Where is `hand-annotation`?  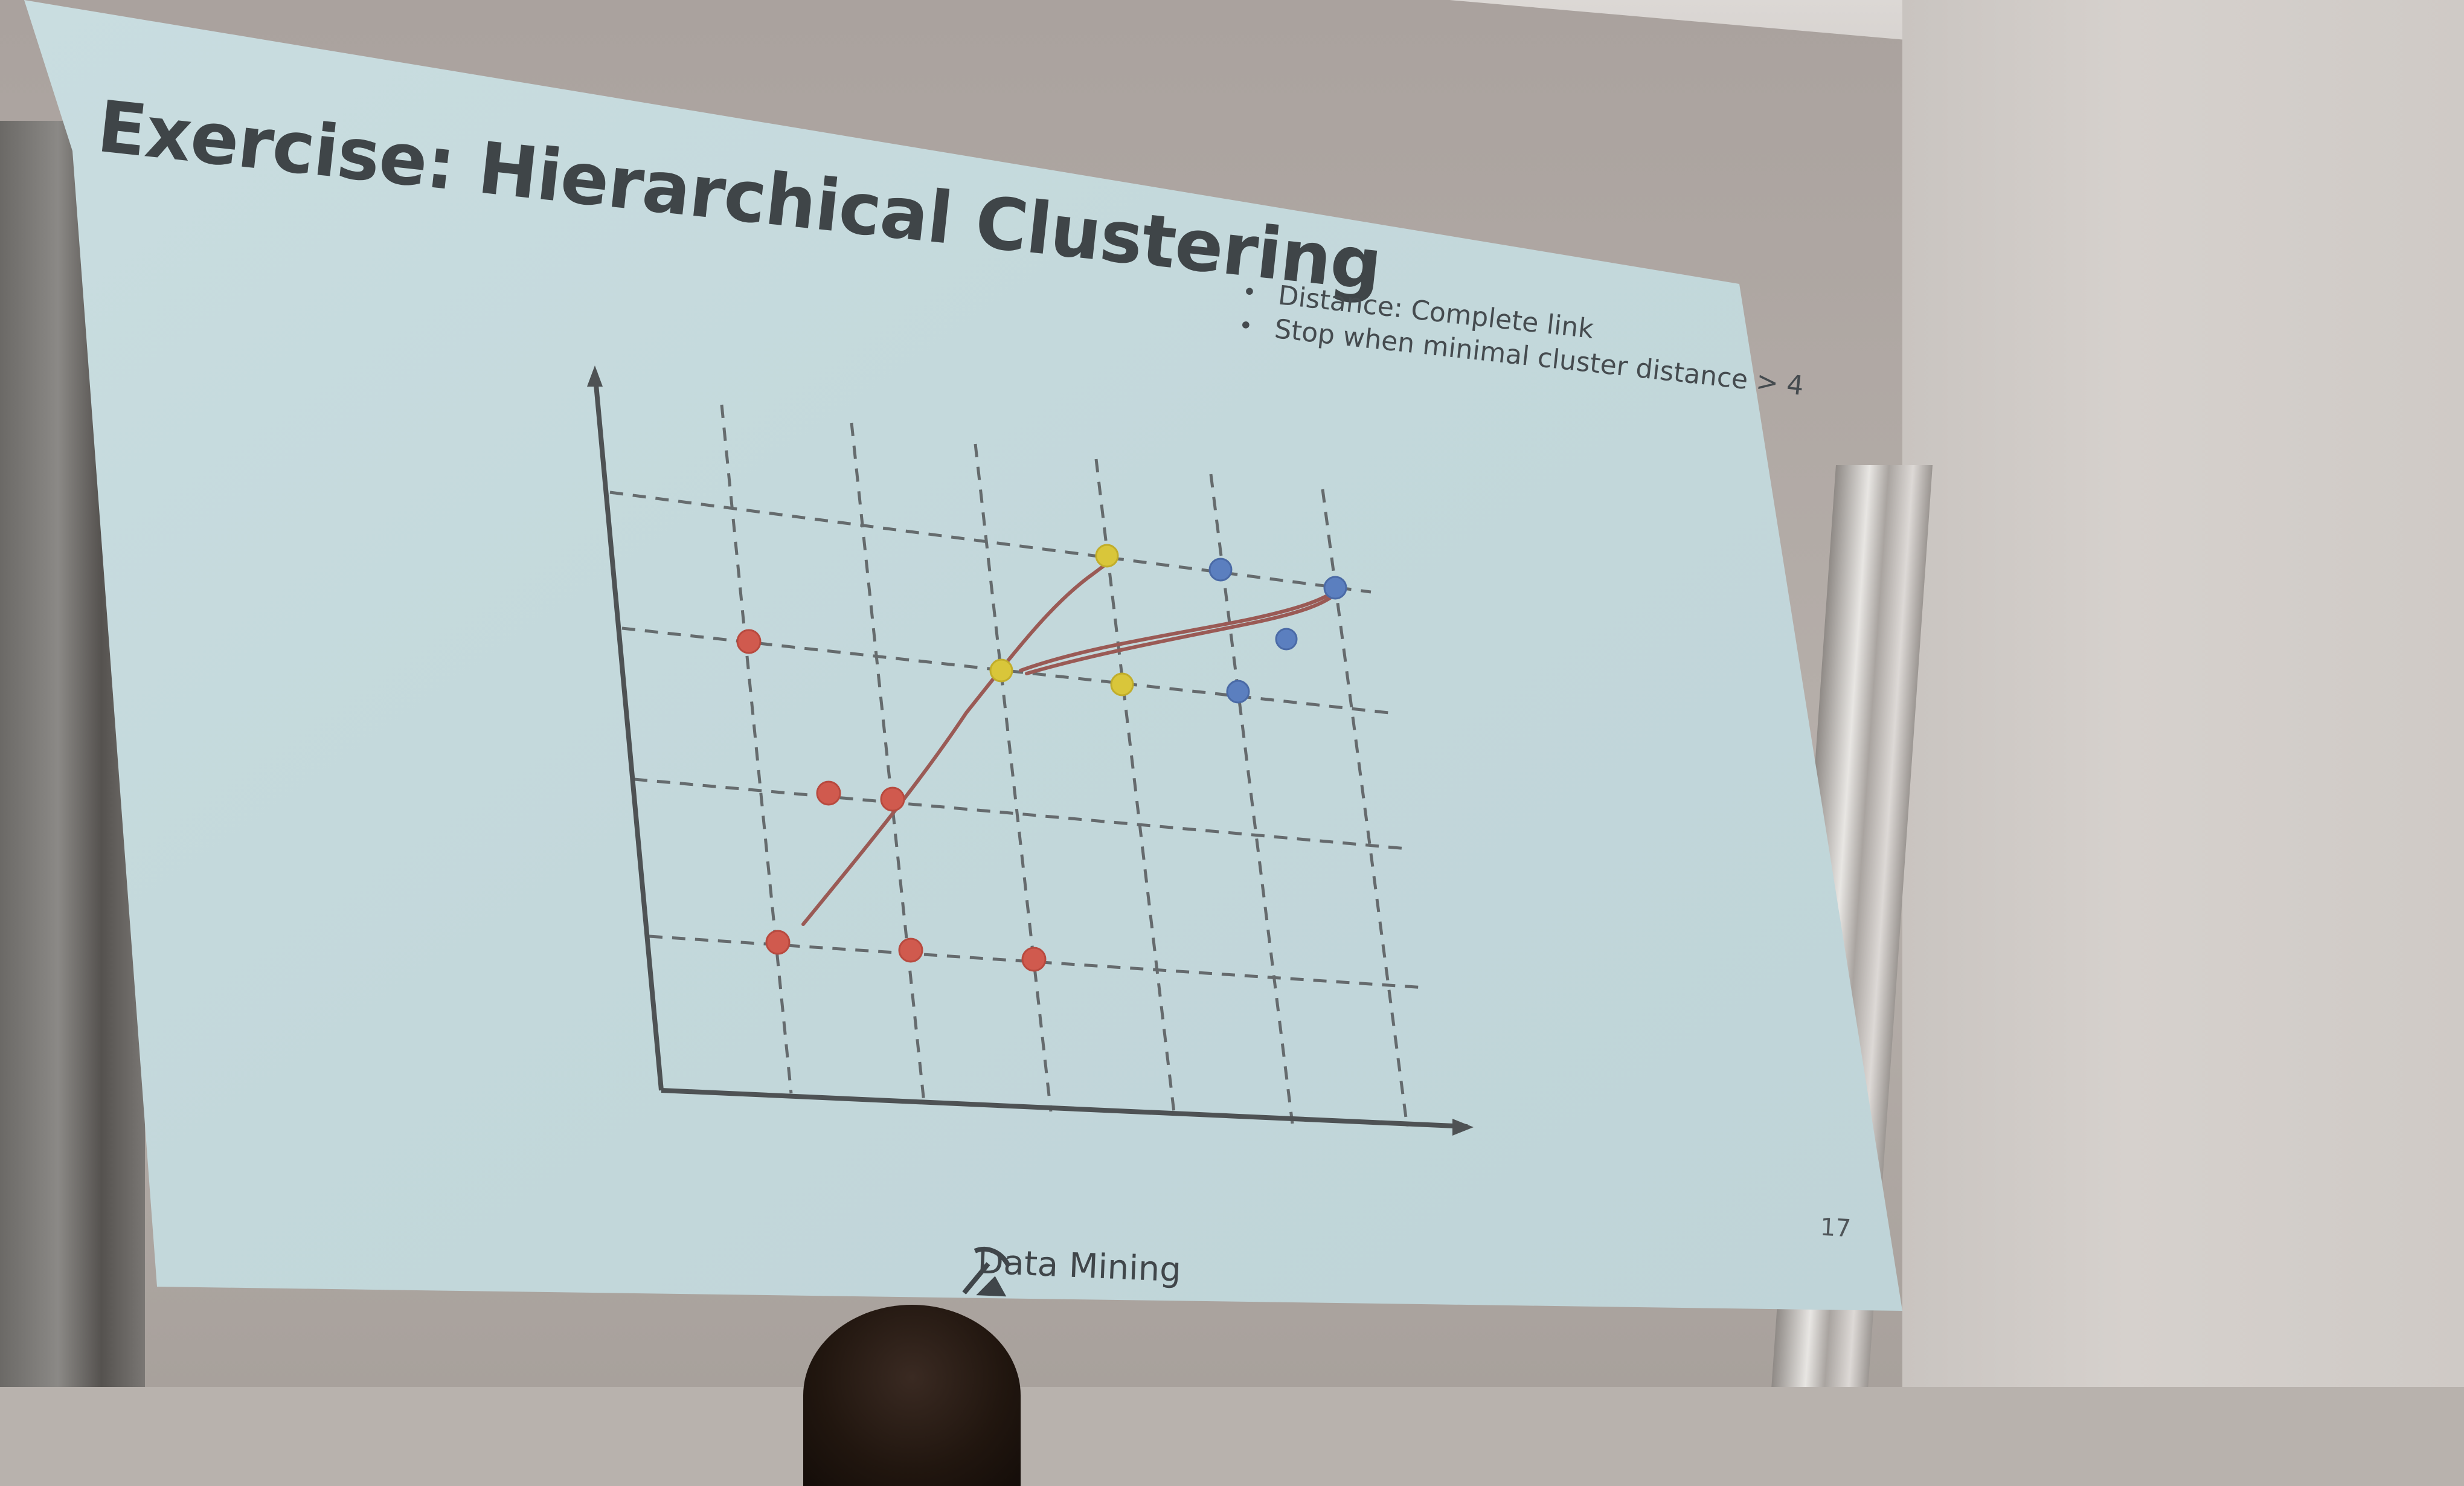 hand-annotation is located at coordinates (1070, 745).